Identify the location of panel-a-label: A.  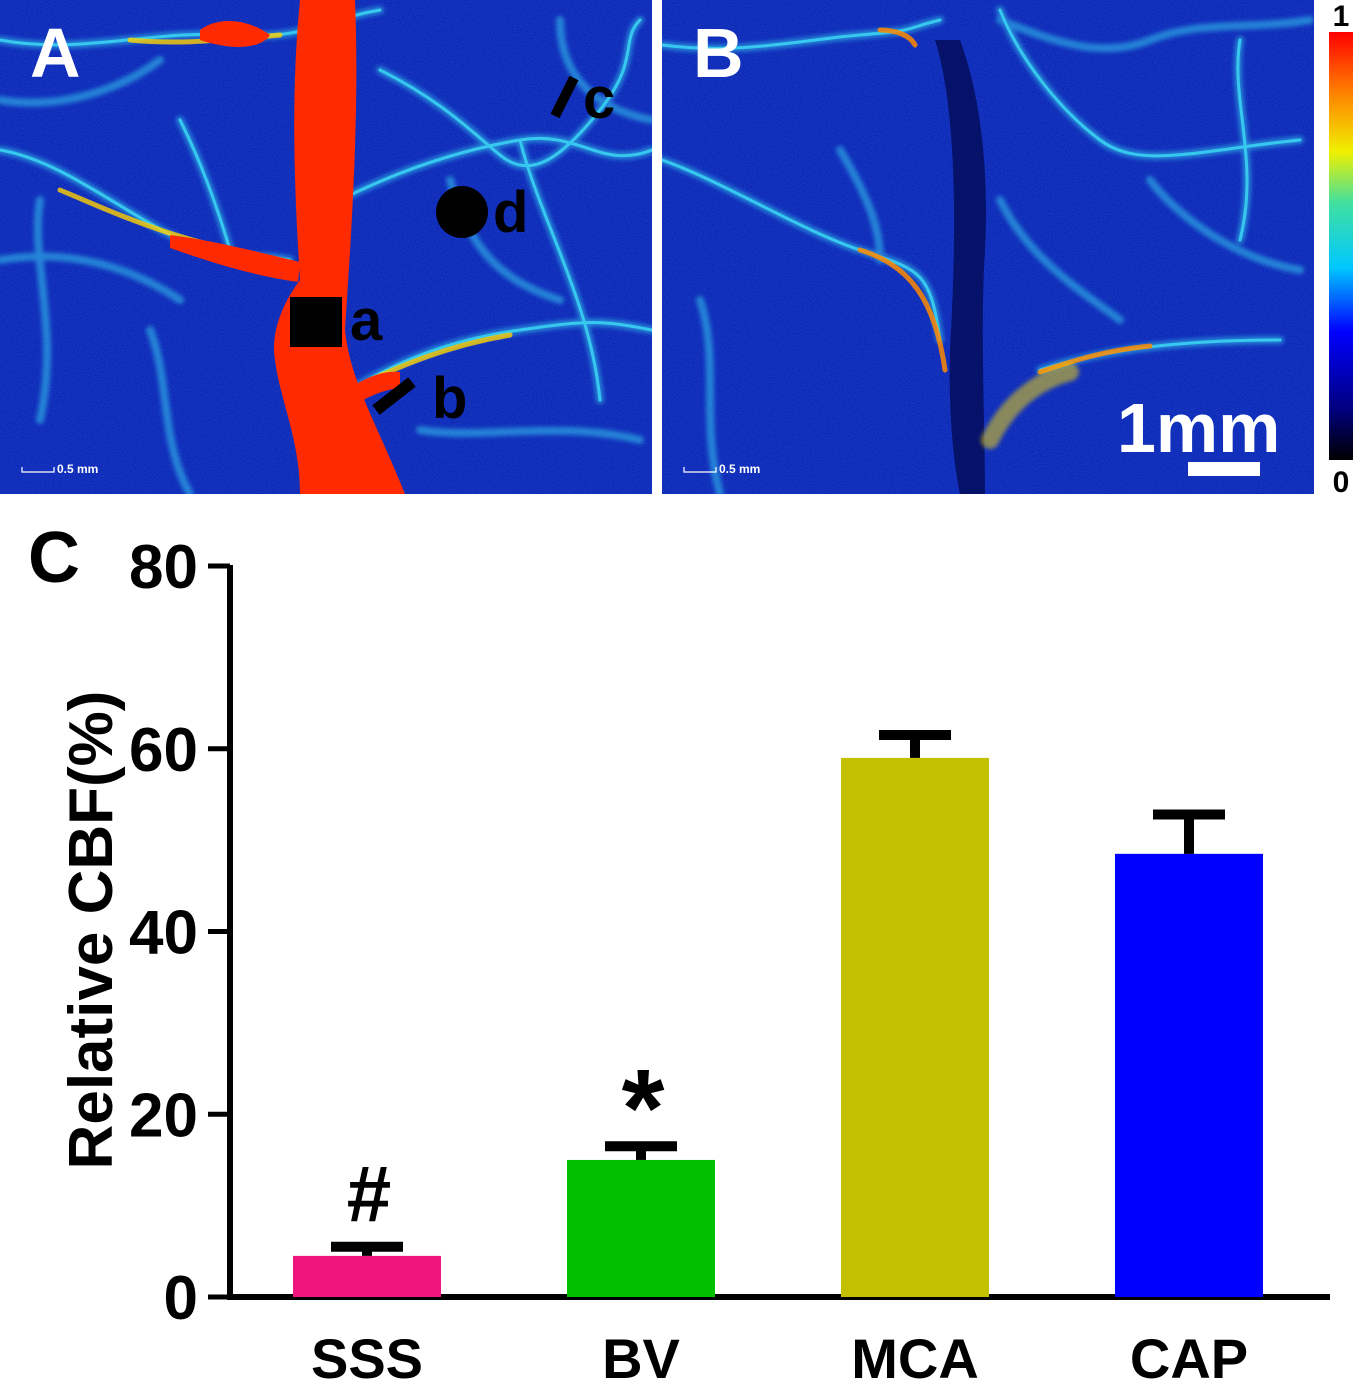
(55, 53).